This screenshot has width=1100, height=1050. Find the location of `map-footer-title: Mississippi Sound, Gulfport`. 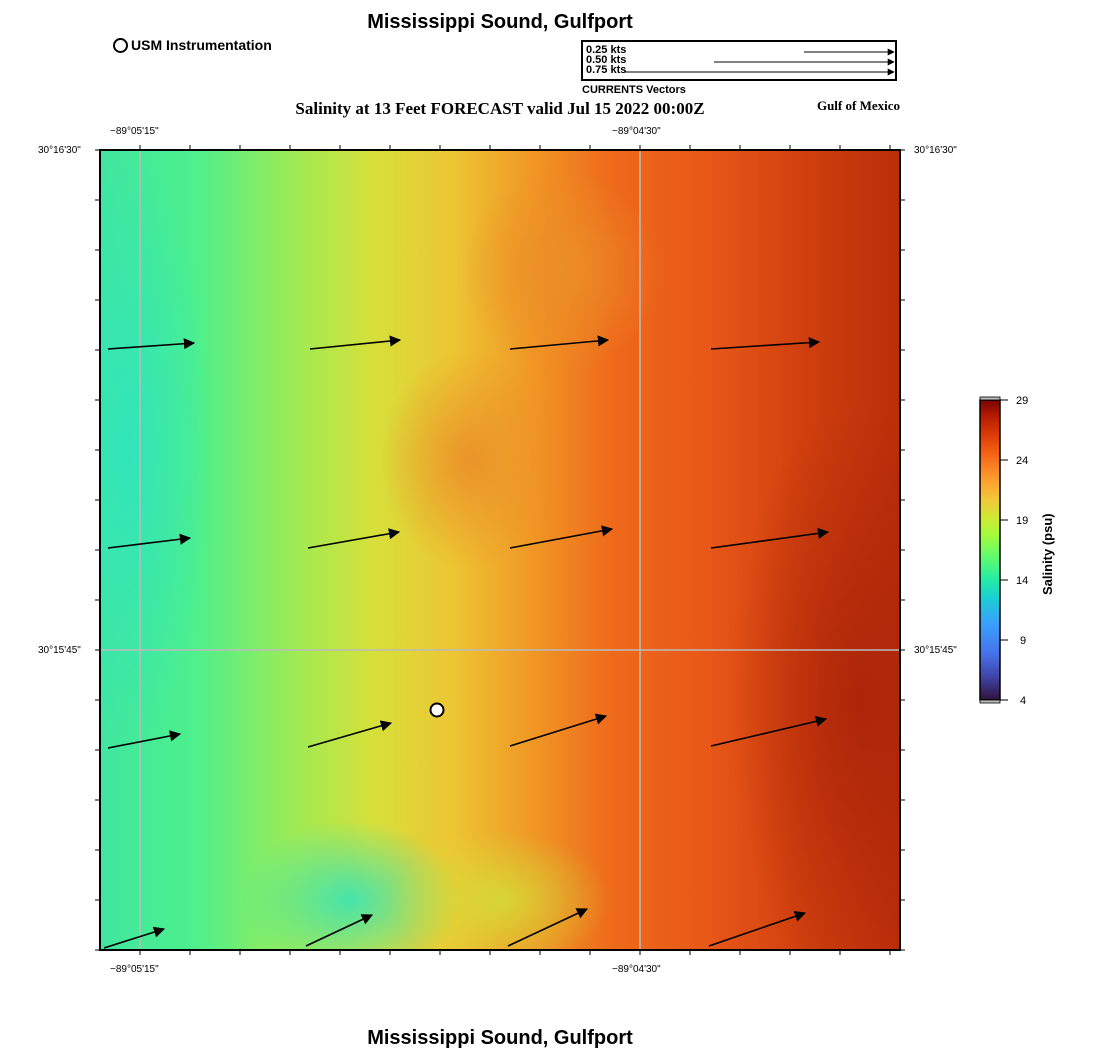

map-footer-title: Mississippi Sound, Gulfport is located at coordinates (500, 1038).